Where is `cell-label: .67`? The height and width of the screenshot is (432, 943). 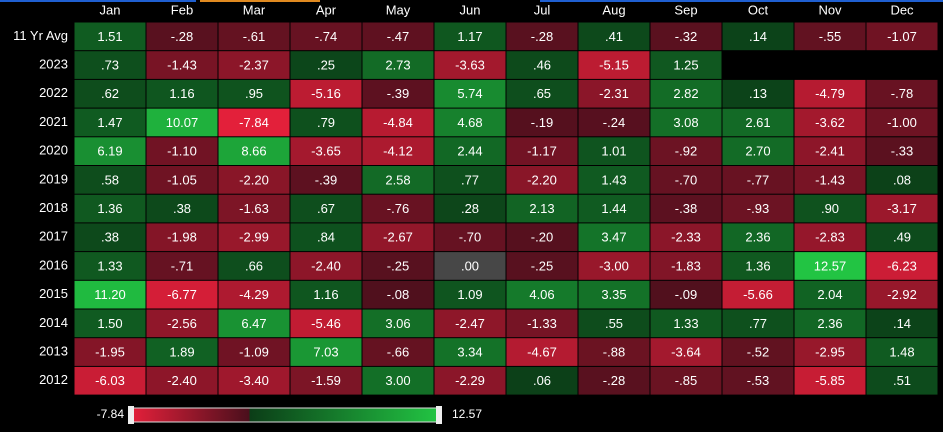 cell-label: .67 is located at coordinates (326, 208).